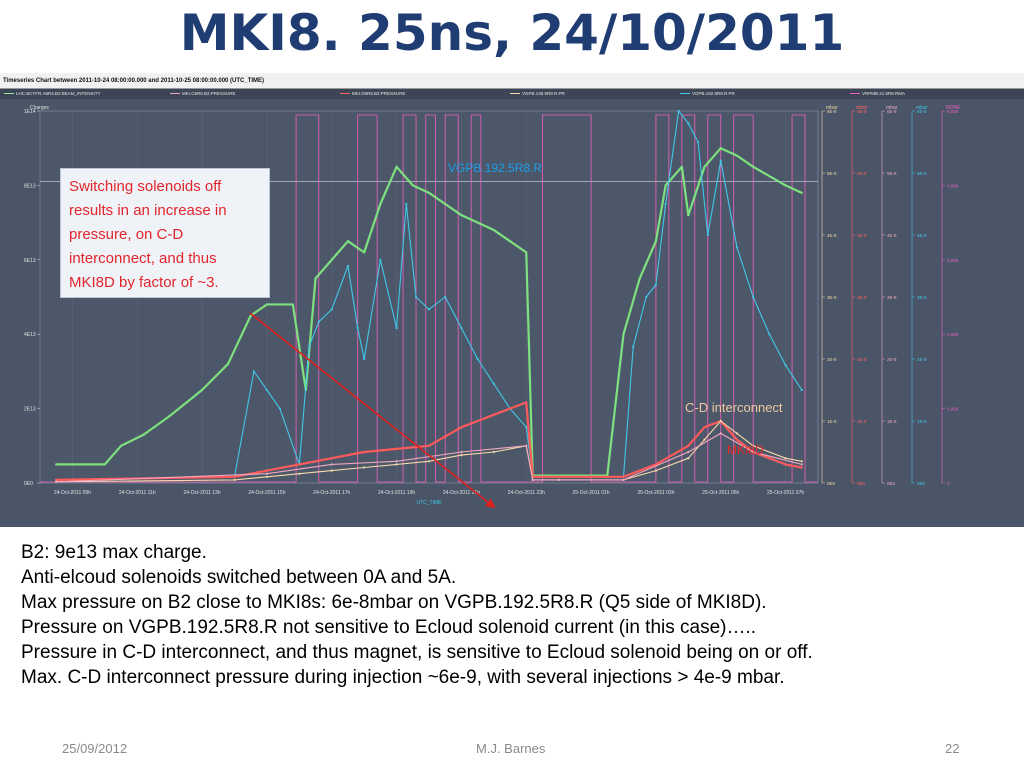  What do you see at coordinates (137, 493) in the screenshot?
I see `x-tick-label: 24-Oct-2011 11h` at bounding box center [137, 493].